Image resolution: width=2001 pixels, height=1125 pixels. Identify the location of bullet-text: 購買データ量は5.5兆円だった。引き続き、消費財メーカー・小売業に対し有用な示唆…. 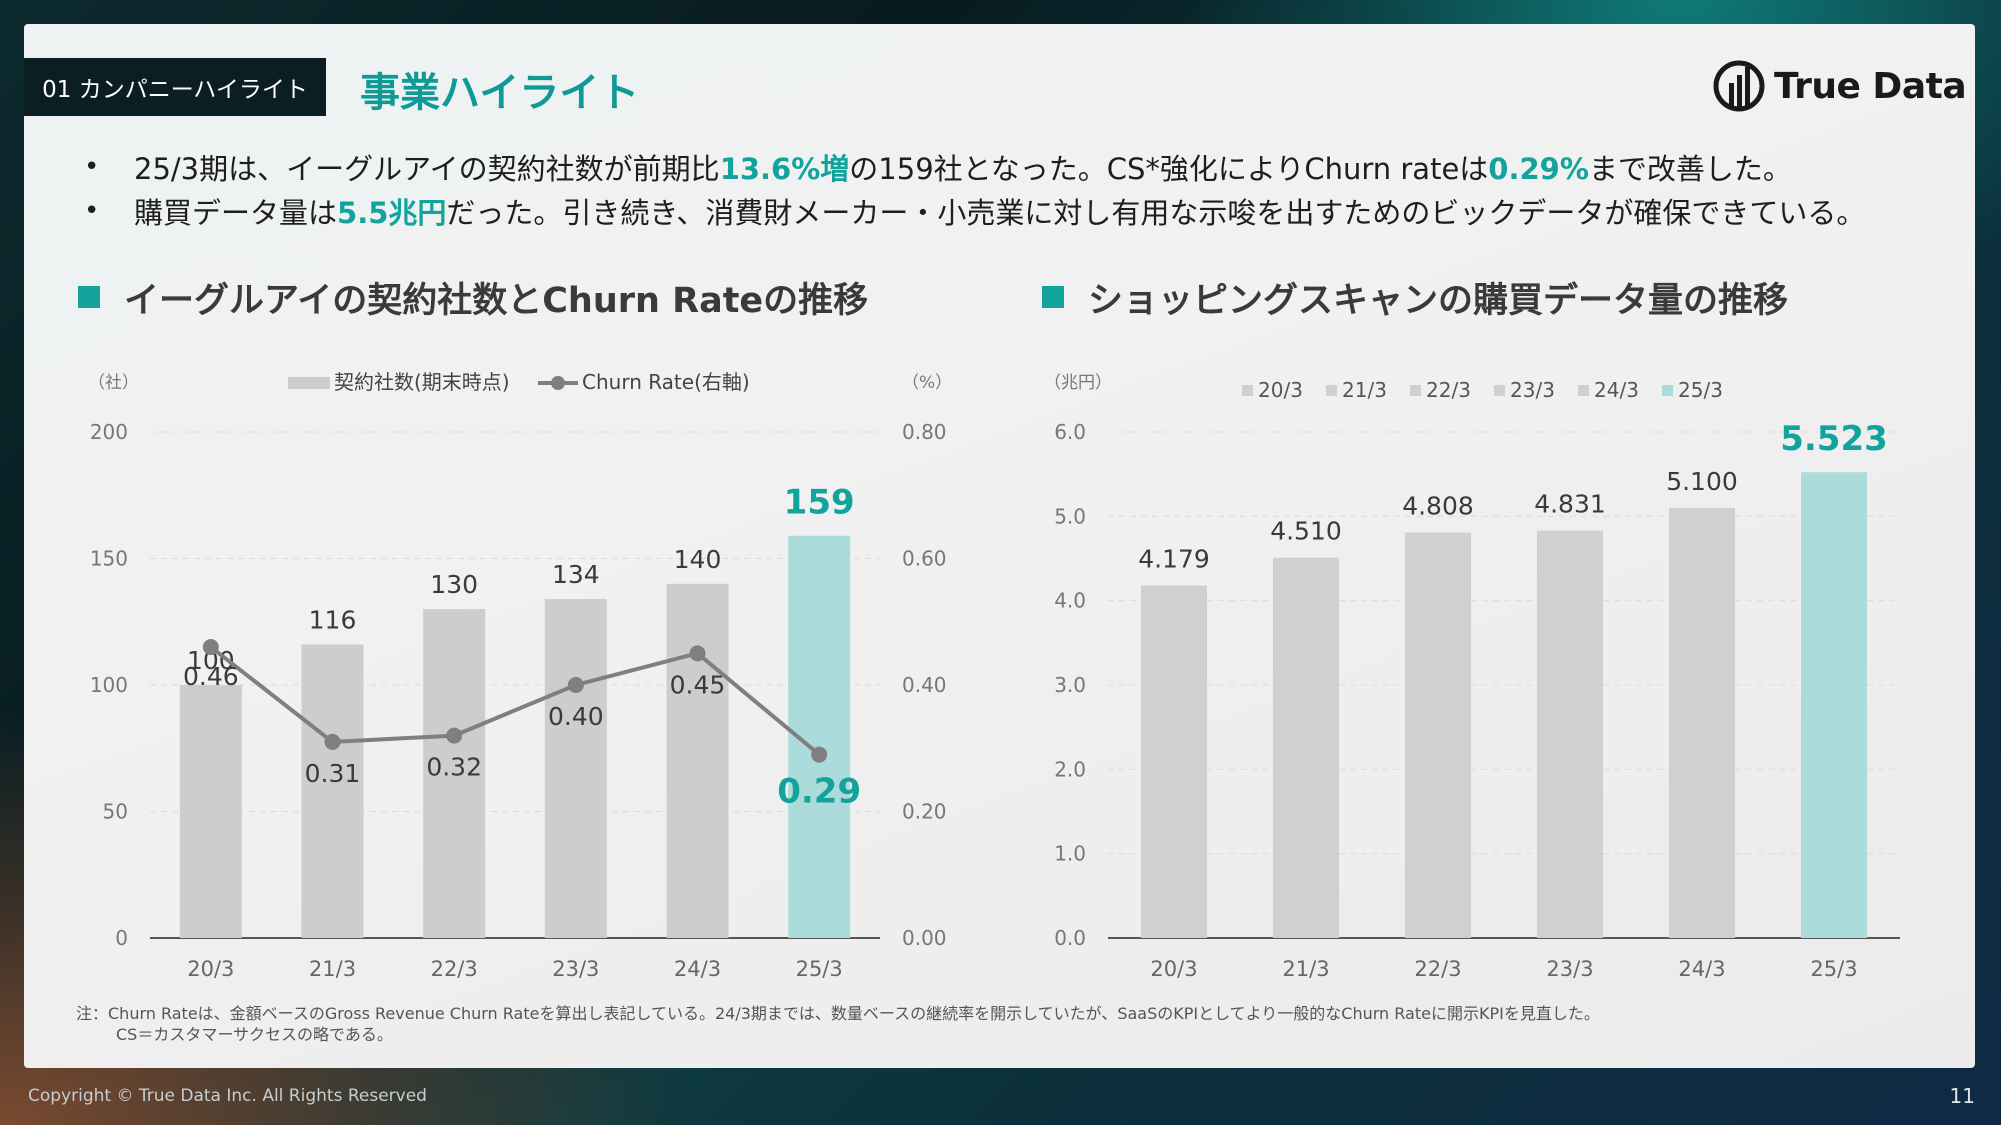
(999, 211).